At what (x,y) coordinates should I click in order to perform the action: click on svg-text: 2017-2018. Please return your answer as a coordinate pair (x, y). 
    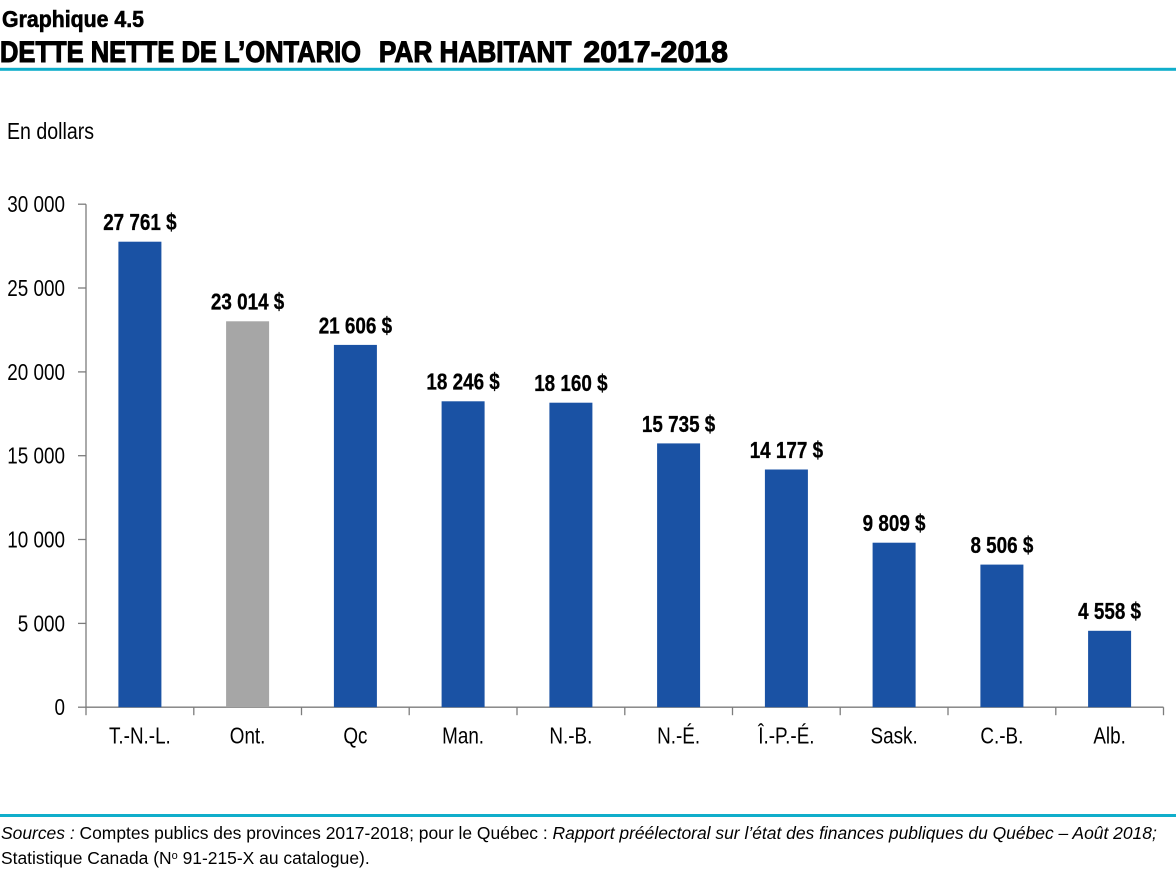
    Looking at the image, I should click on (655, 52).